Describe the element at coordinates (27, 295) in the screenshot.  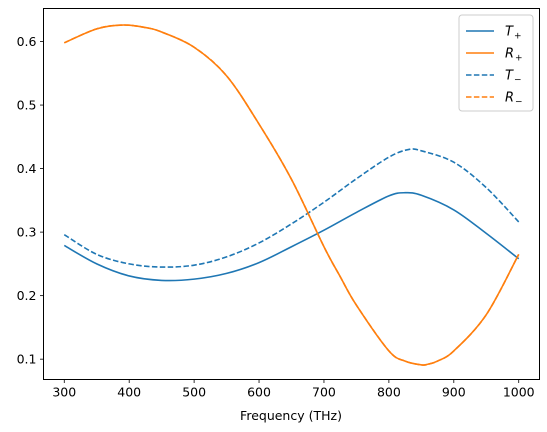
I see `y-tick-label: 0.2` at that location.